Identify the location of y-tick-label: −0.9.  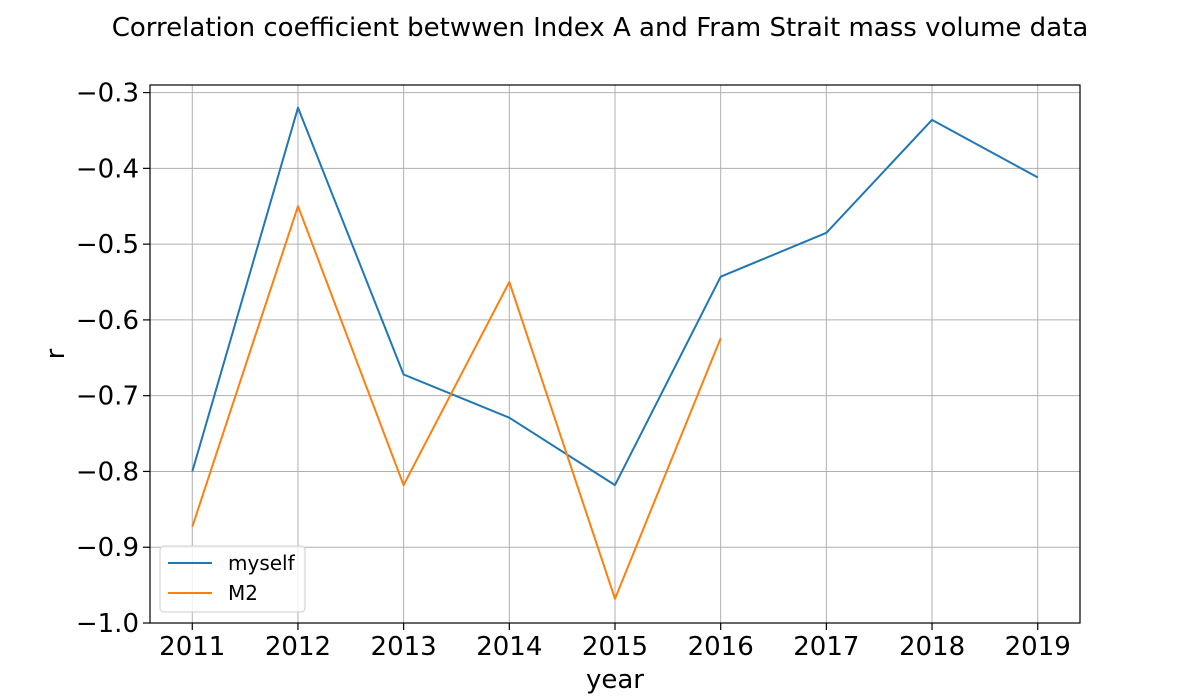
(107, 548).